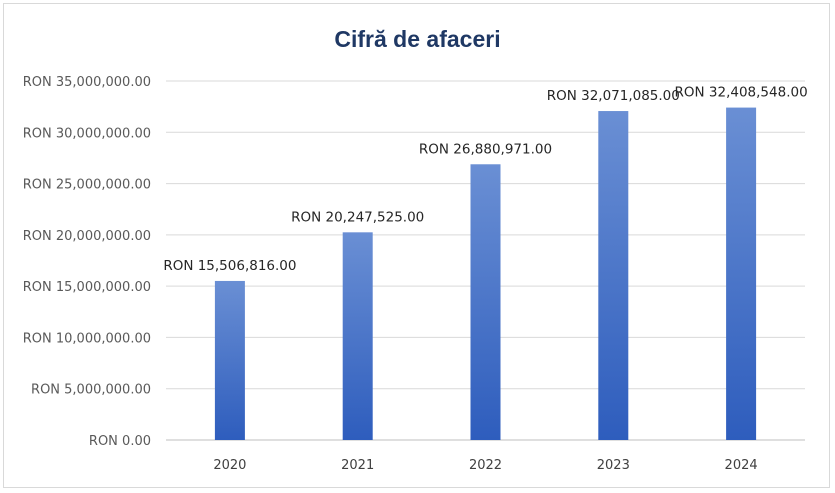 Image resolution: width=835 pixels, height=493 pixels. What do you see at coordinates (741, 93) in the screenshot?
I see `data-label-2024: RON 32,408,548.00` at bounding box center [741, 93].